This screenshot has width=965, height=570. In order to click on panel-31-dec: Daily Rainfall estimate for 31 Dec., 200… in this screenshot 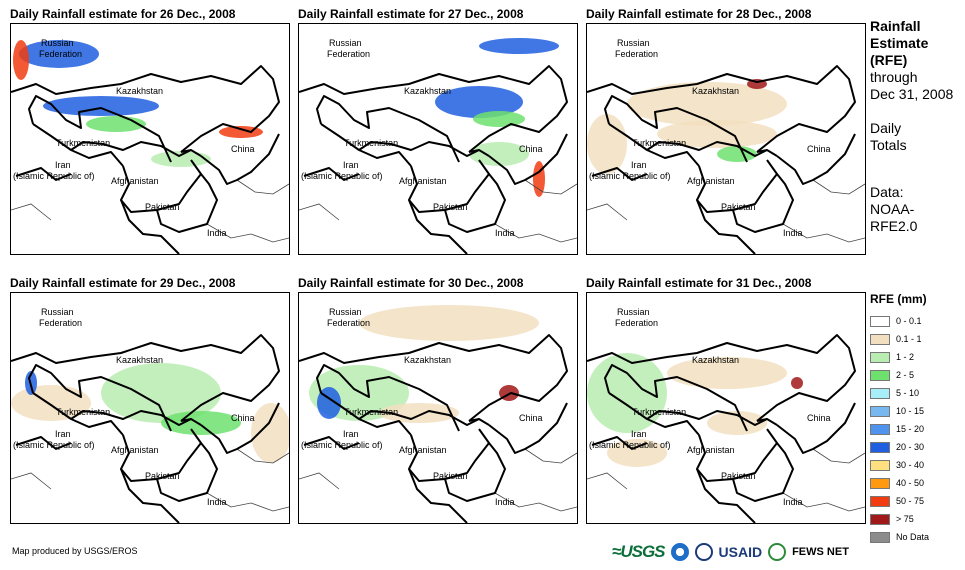, I will do `click(726, 399)`.